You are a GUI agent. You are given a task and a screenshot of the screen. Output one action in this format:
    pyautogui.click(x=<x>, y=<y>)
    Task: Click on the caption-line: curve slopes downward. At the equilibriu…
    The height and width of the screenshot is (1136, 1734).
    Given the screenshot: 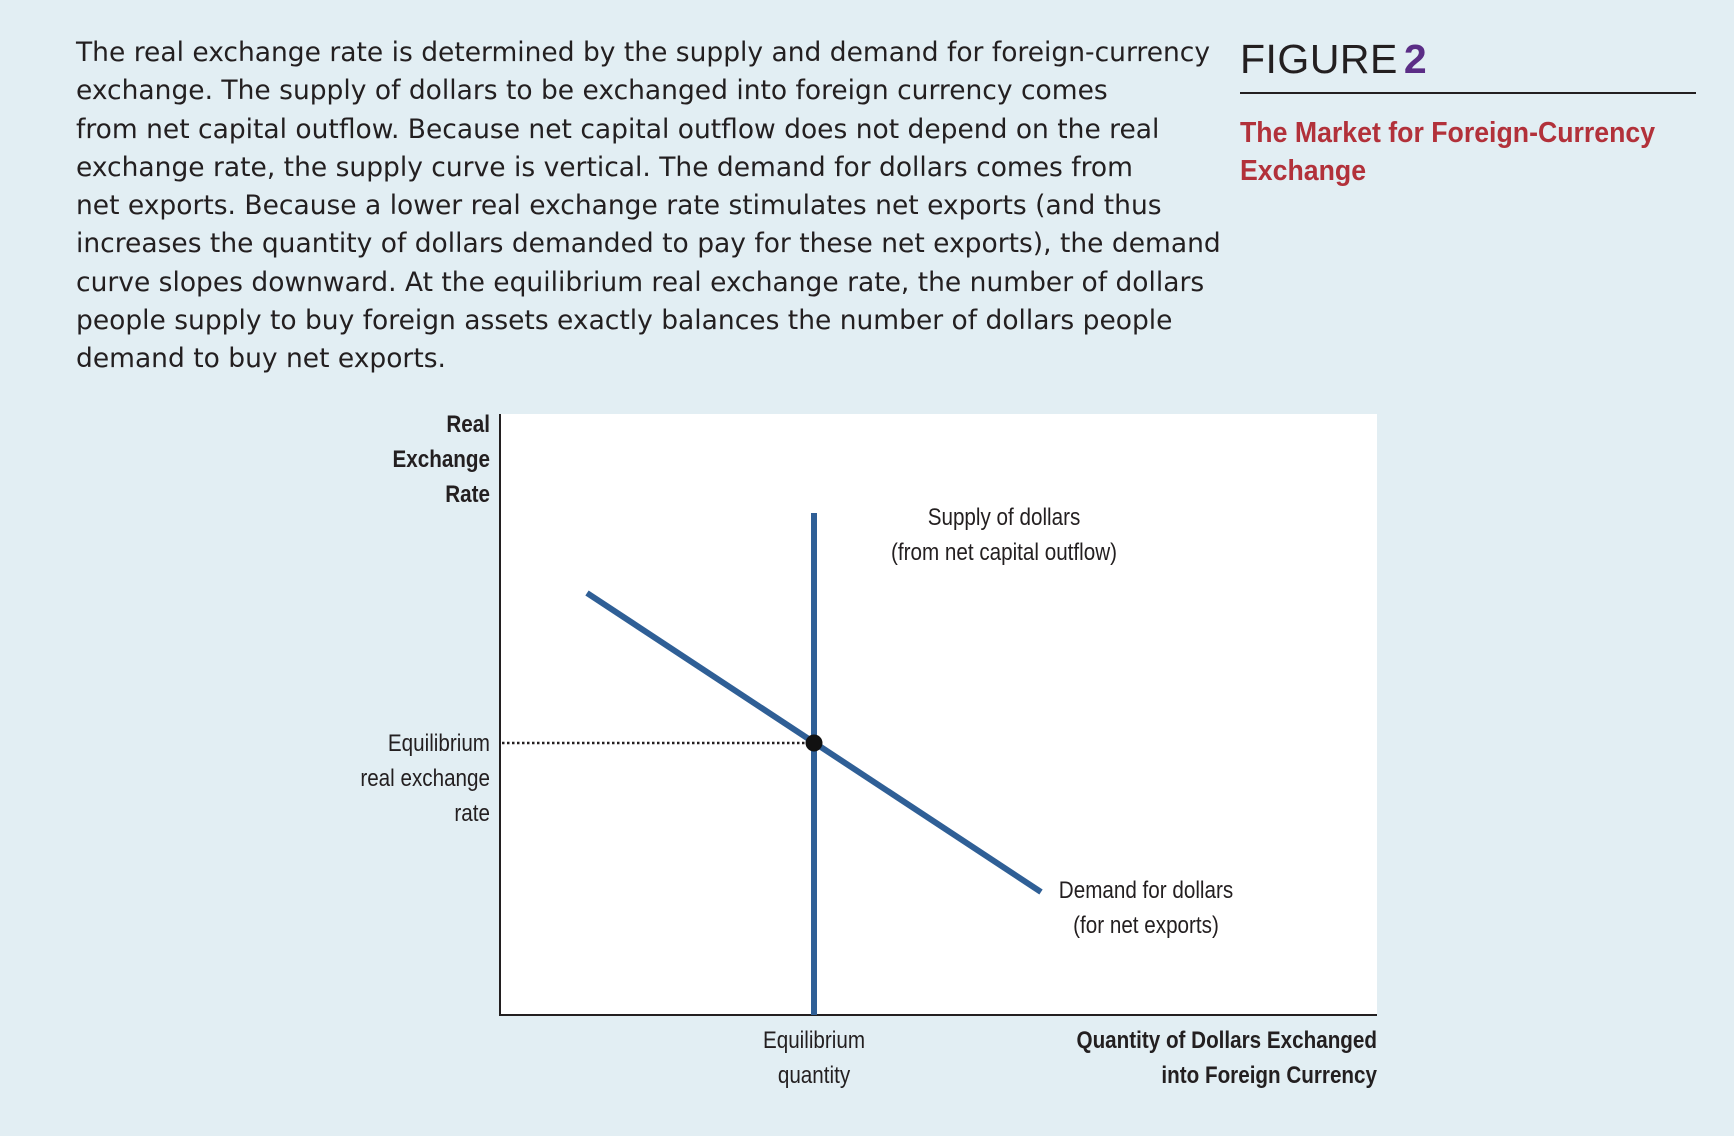 What is the action you would take?
    pyautogui.click(x=640, y=282)
    